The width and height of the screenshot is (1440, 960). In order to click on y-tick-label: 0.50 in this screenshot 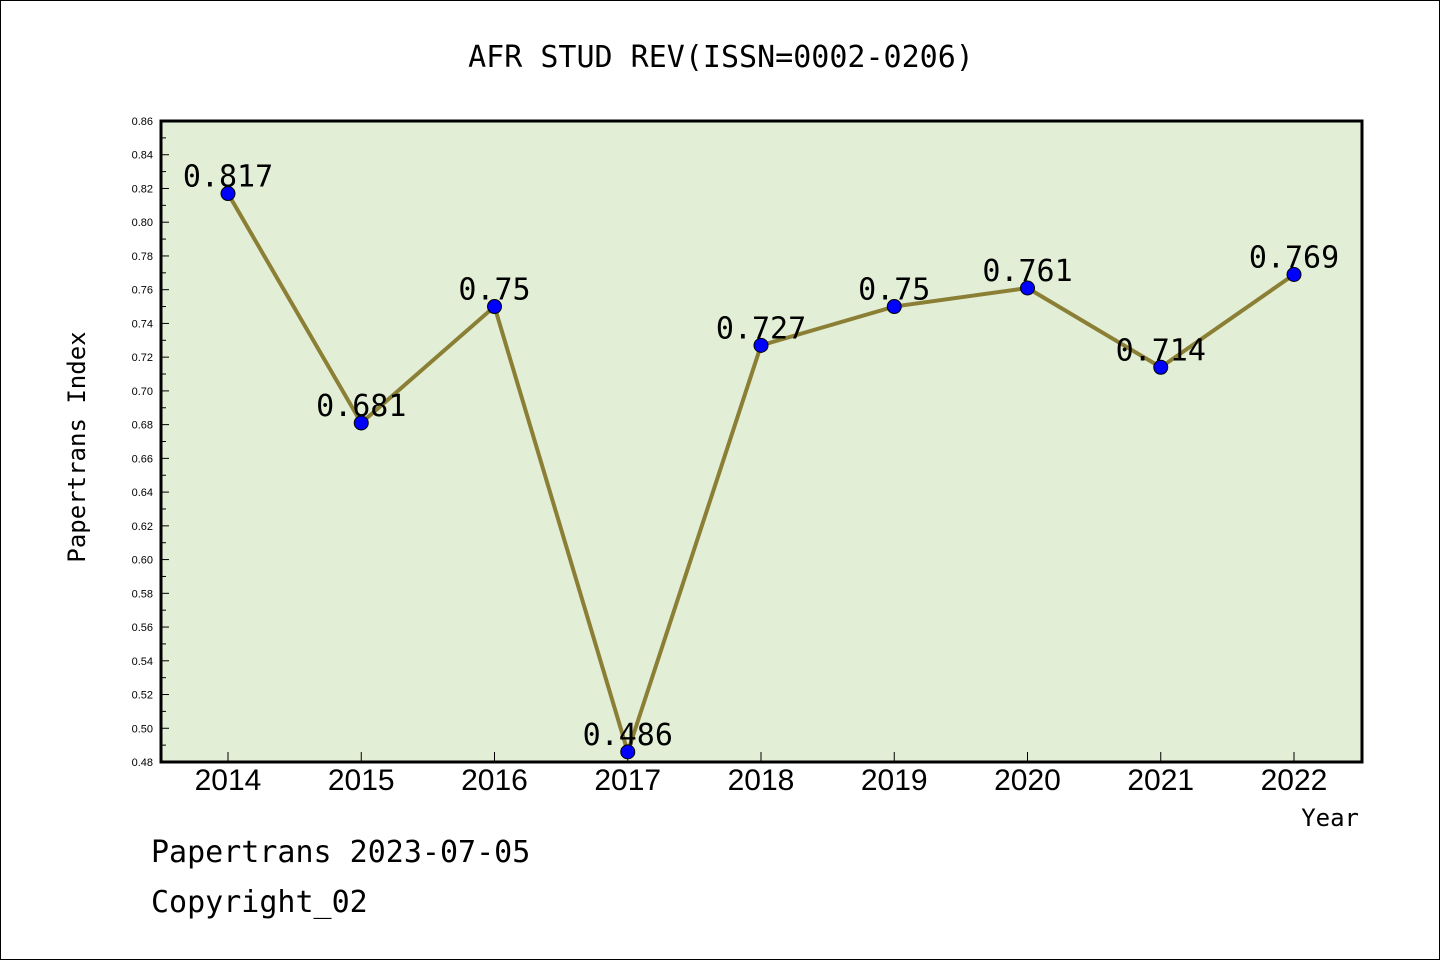, I will do `click(142, 729)`.